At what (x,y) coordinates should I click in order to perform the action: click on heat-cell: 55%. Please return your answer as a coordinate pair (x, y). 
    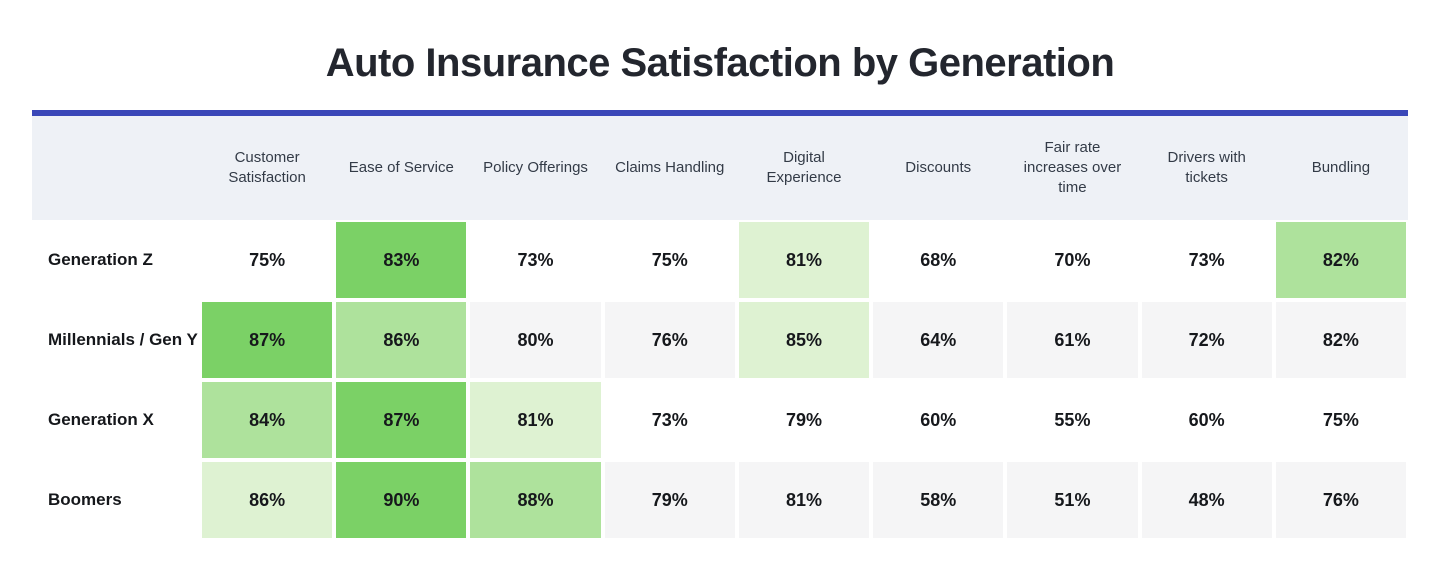
    Looking at the image, I should click on (1072, 420).